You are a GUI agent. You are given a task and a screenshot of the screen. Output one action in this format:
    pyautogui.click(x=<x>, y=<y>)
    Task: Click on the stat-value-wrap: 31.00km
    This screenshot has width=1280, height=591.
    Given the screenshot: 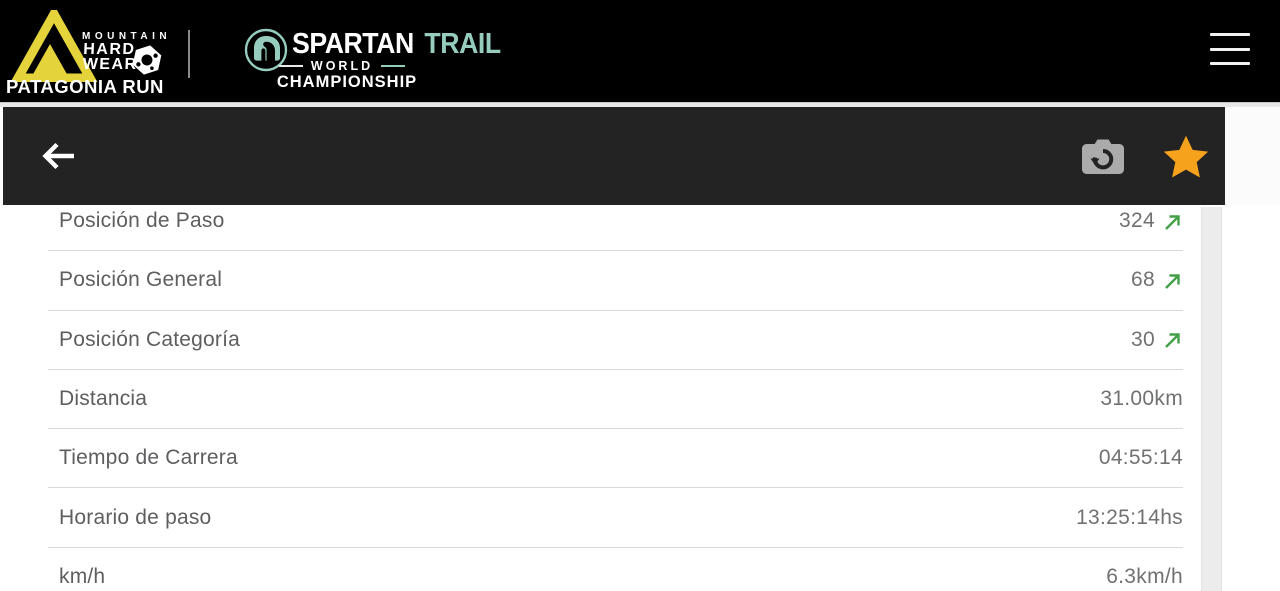 What is the action you would take?
    pyautogui.click(x=1141, y=399)
    